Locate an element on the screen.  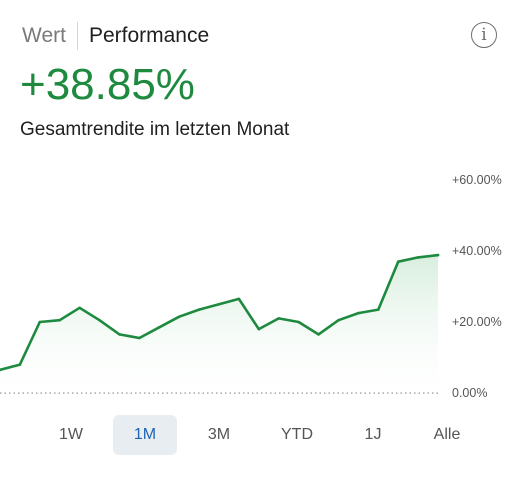
tab-performance: Performance is located at coordinates (149, 35).